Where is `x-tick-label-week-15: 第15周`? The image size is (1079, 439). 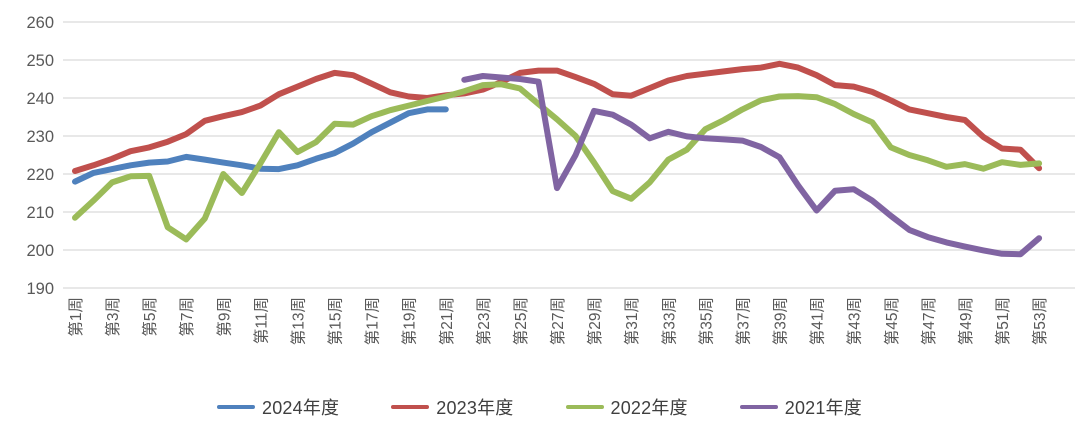 x-tick-label-week-15: 第15周 is located at coordinates (336, 321).